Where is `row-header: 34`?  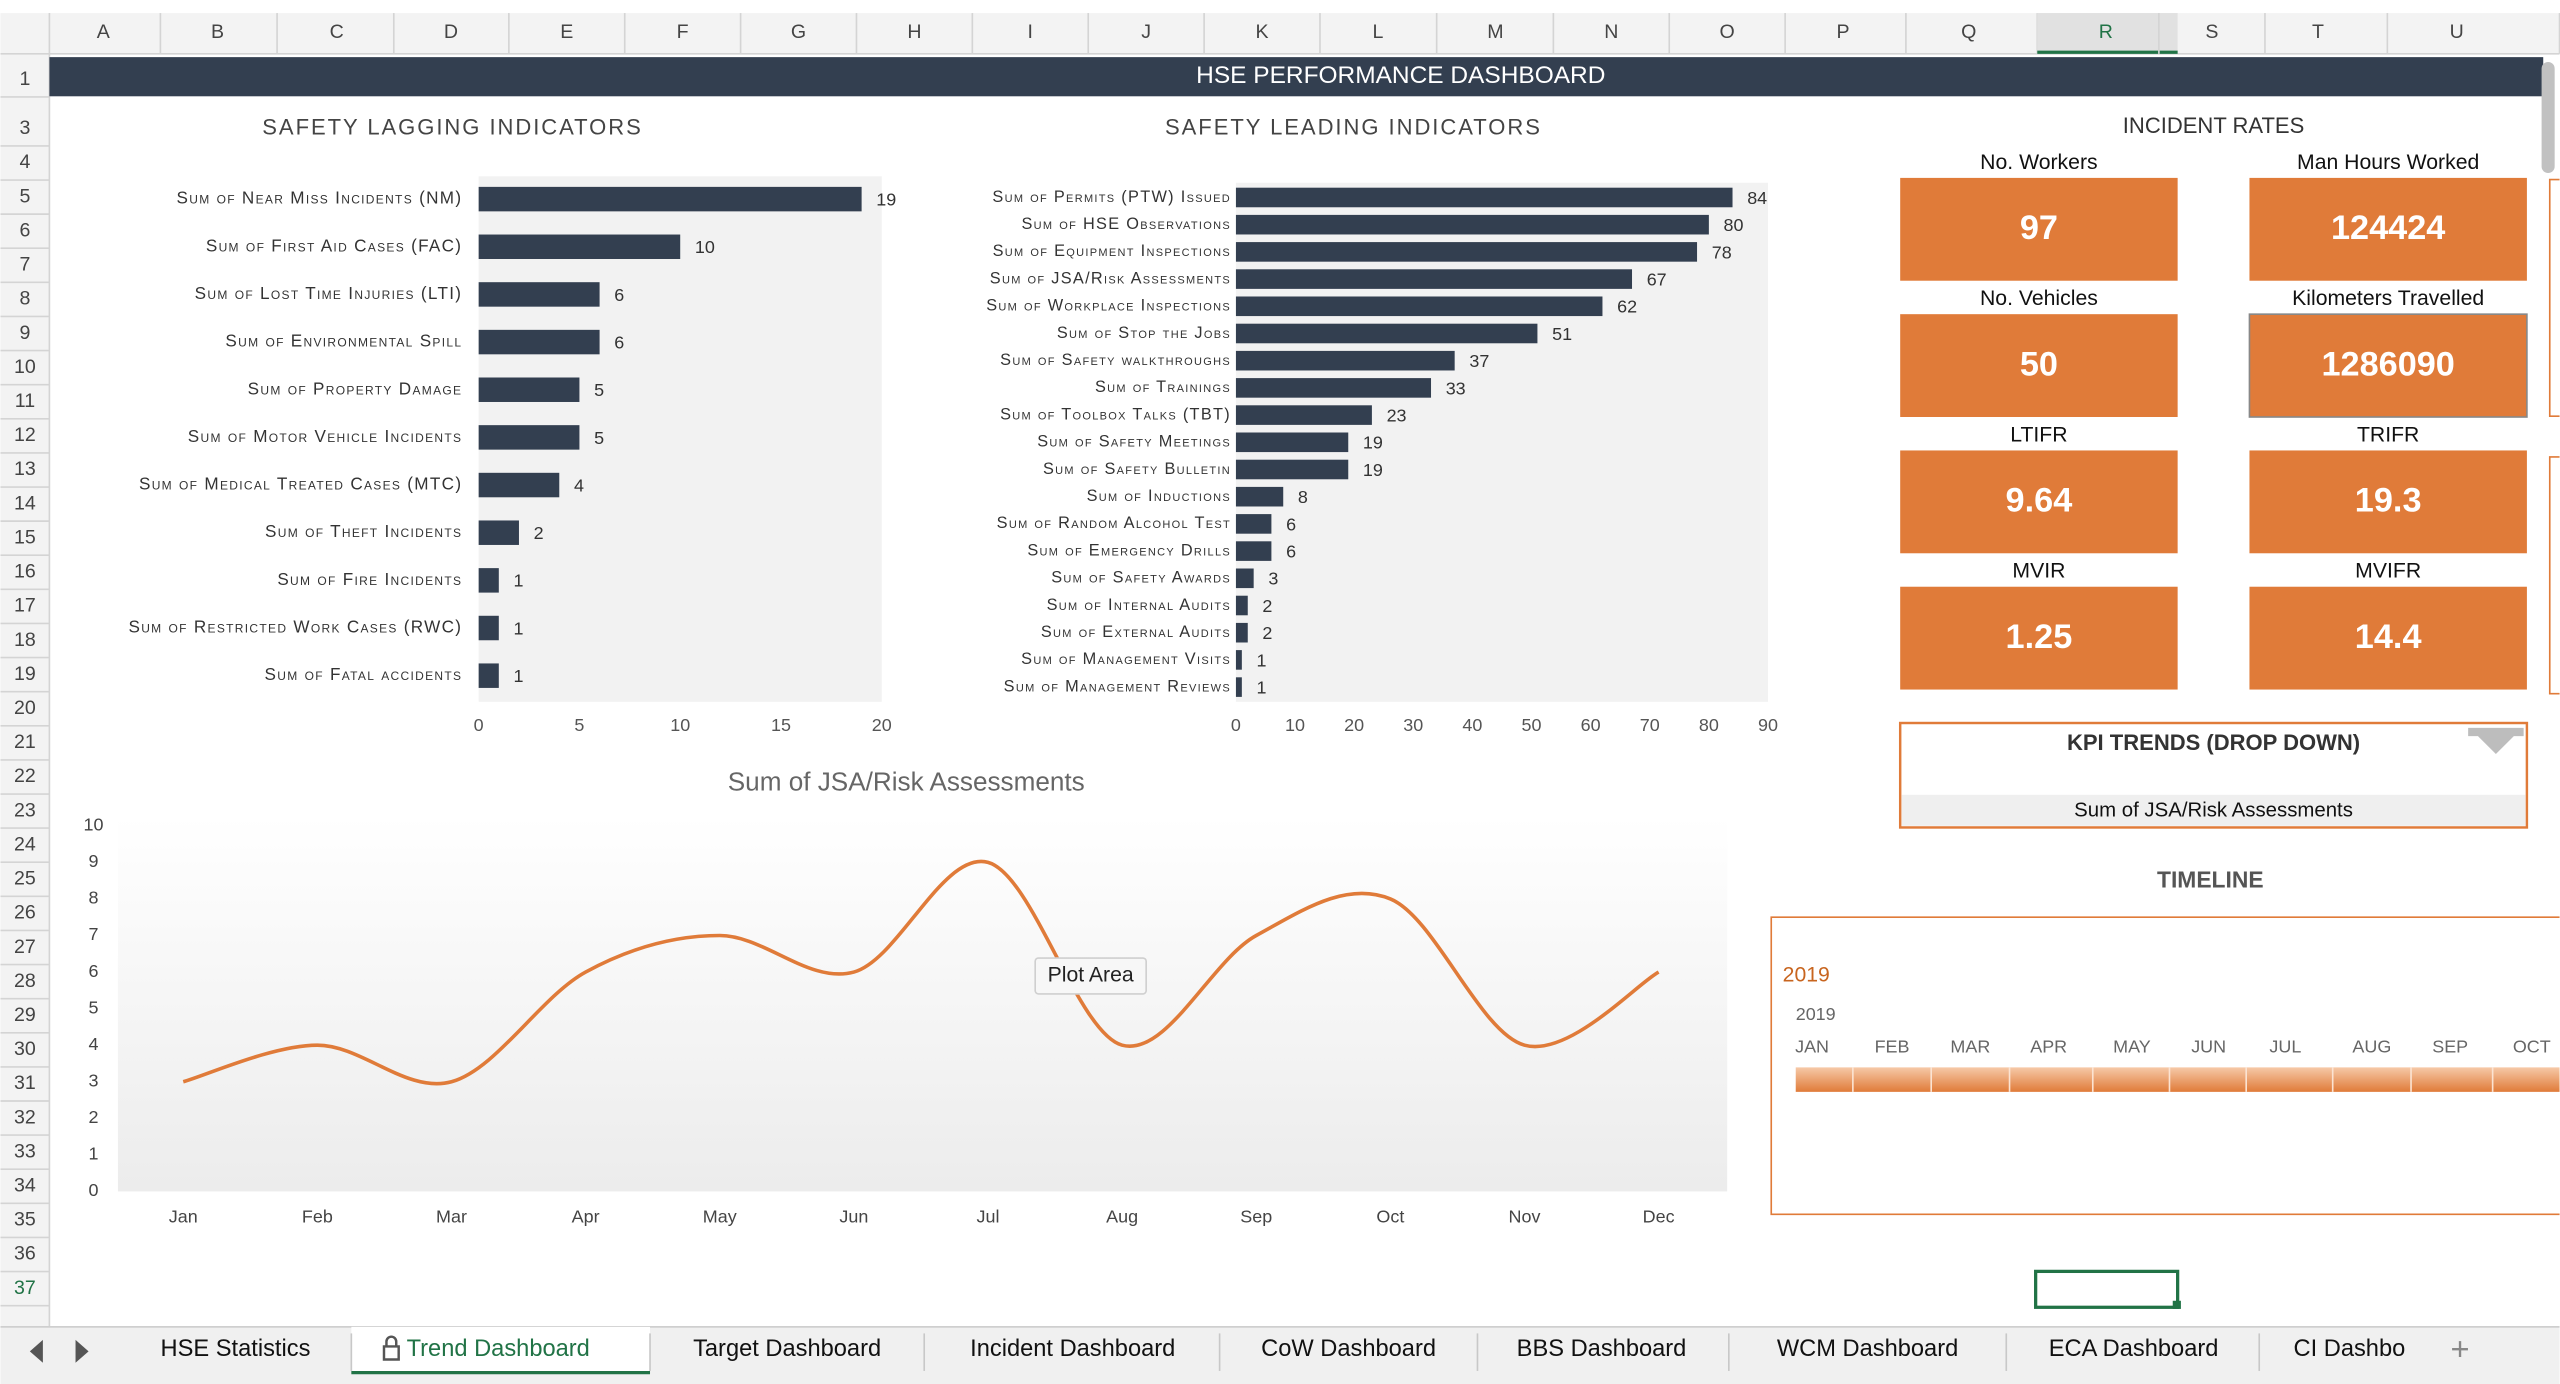
row-header: 34 is located at coordinates (25, 1186).